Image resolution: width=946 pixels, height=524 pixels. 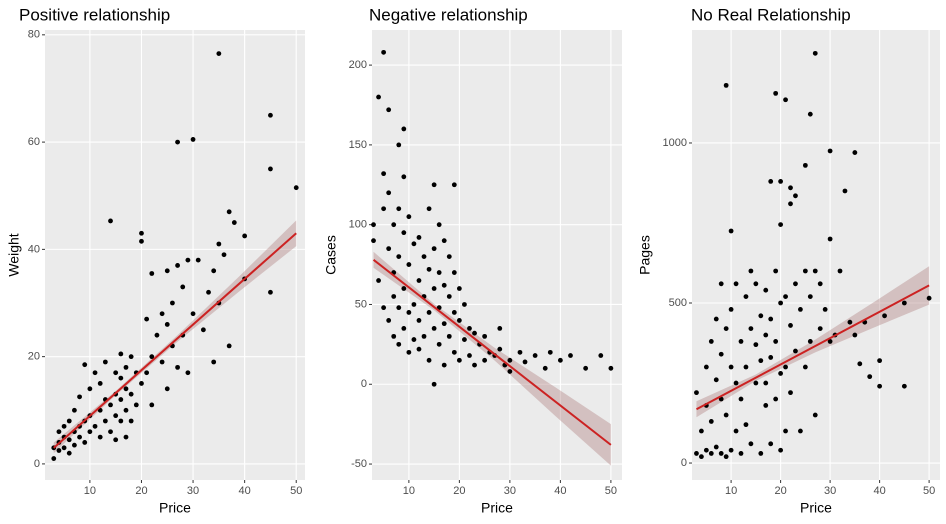 I want to click on y-tick-label: 40, so click(x=34, y=249).